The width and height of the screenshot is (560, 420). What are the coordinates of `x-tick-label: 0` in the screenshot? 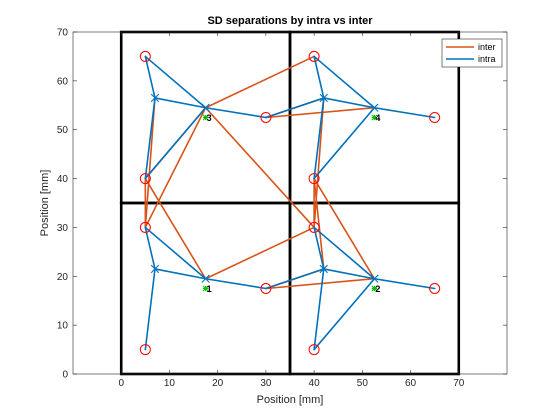 It's located at (121, 383).